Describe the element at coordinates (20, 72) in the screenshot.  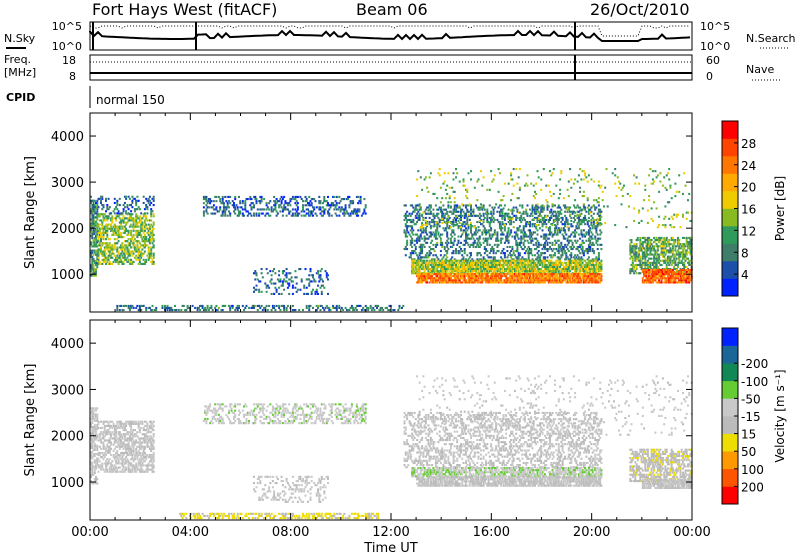
I see `freq-unit: [MHz]` at that location.